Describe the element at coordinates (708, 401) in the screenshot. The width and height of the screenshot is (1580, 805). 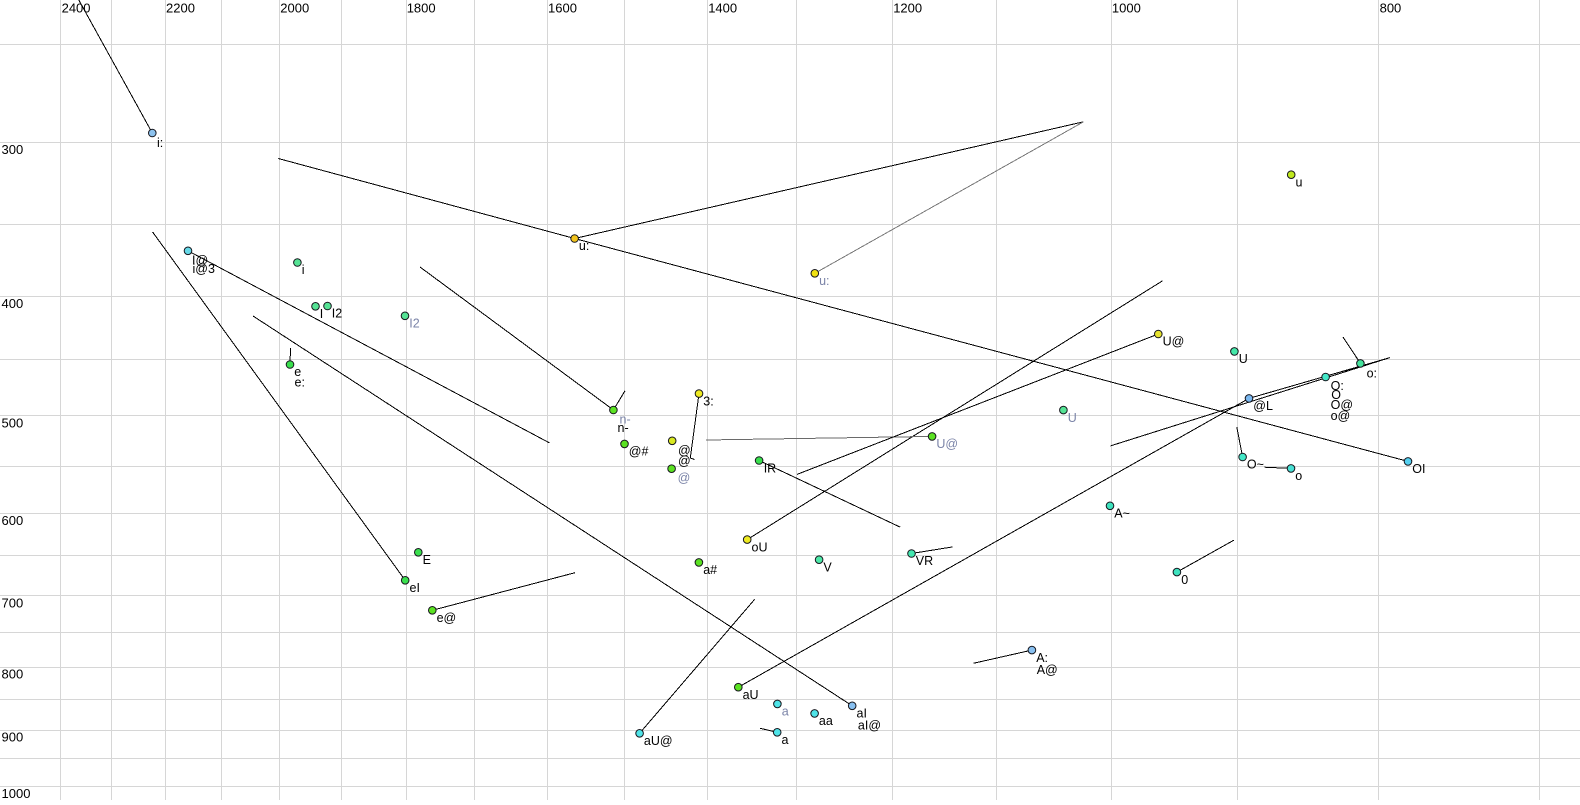
I see `svg-text: 3:` at that location.